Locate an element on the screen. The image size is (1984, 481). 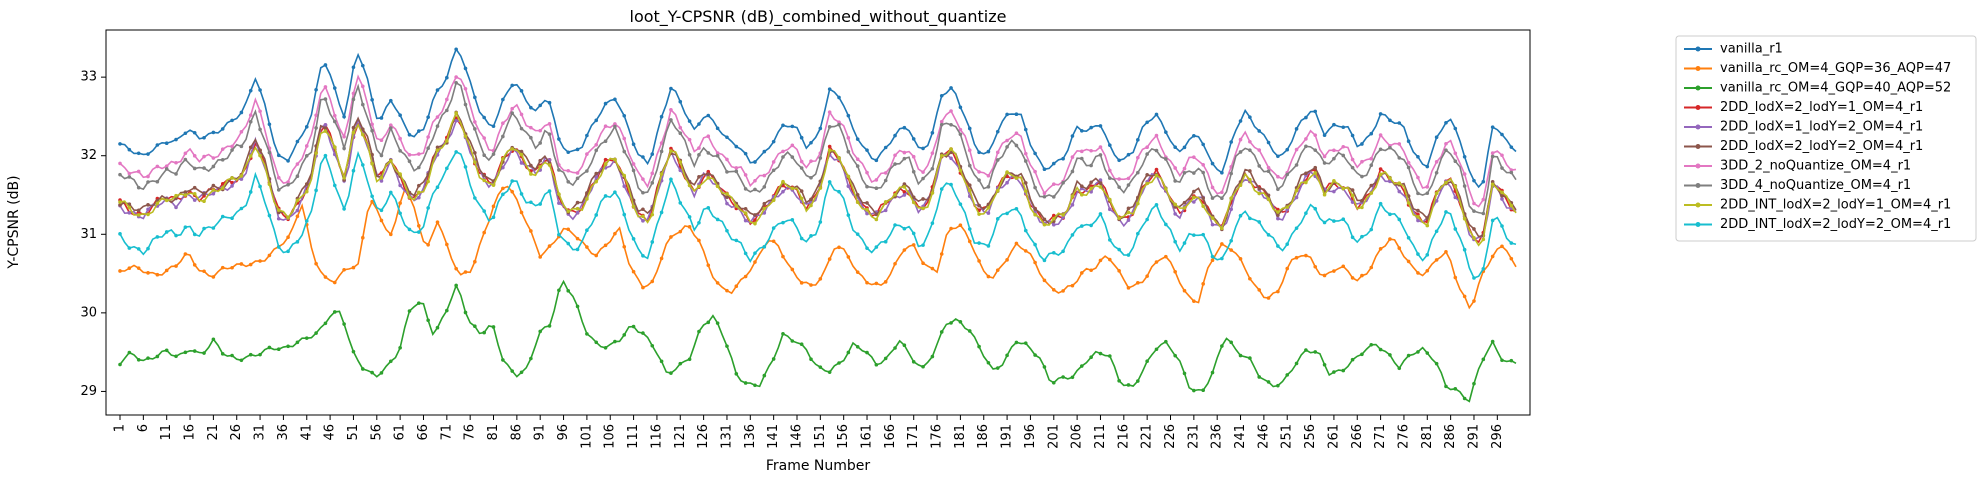
x-tick-label: 181 is located at coordinates (960, 436).